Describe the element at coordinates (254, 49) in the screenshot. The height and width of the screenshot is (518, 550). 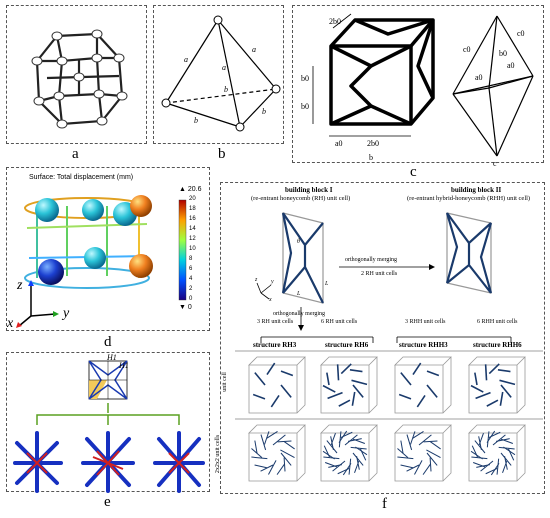
I see `edge-label: a` at that location.